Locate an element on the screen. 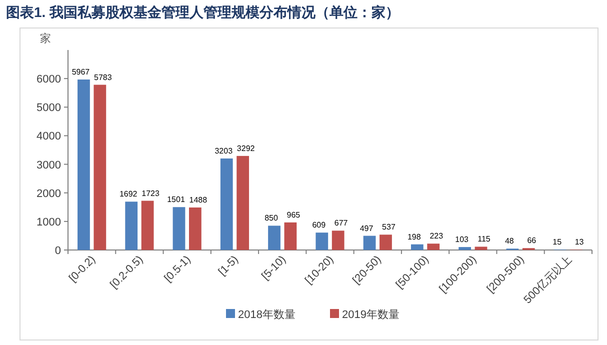  data-label: 66 is located at coordinates (532, 241).